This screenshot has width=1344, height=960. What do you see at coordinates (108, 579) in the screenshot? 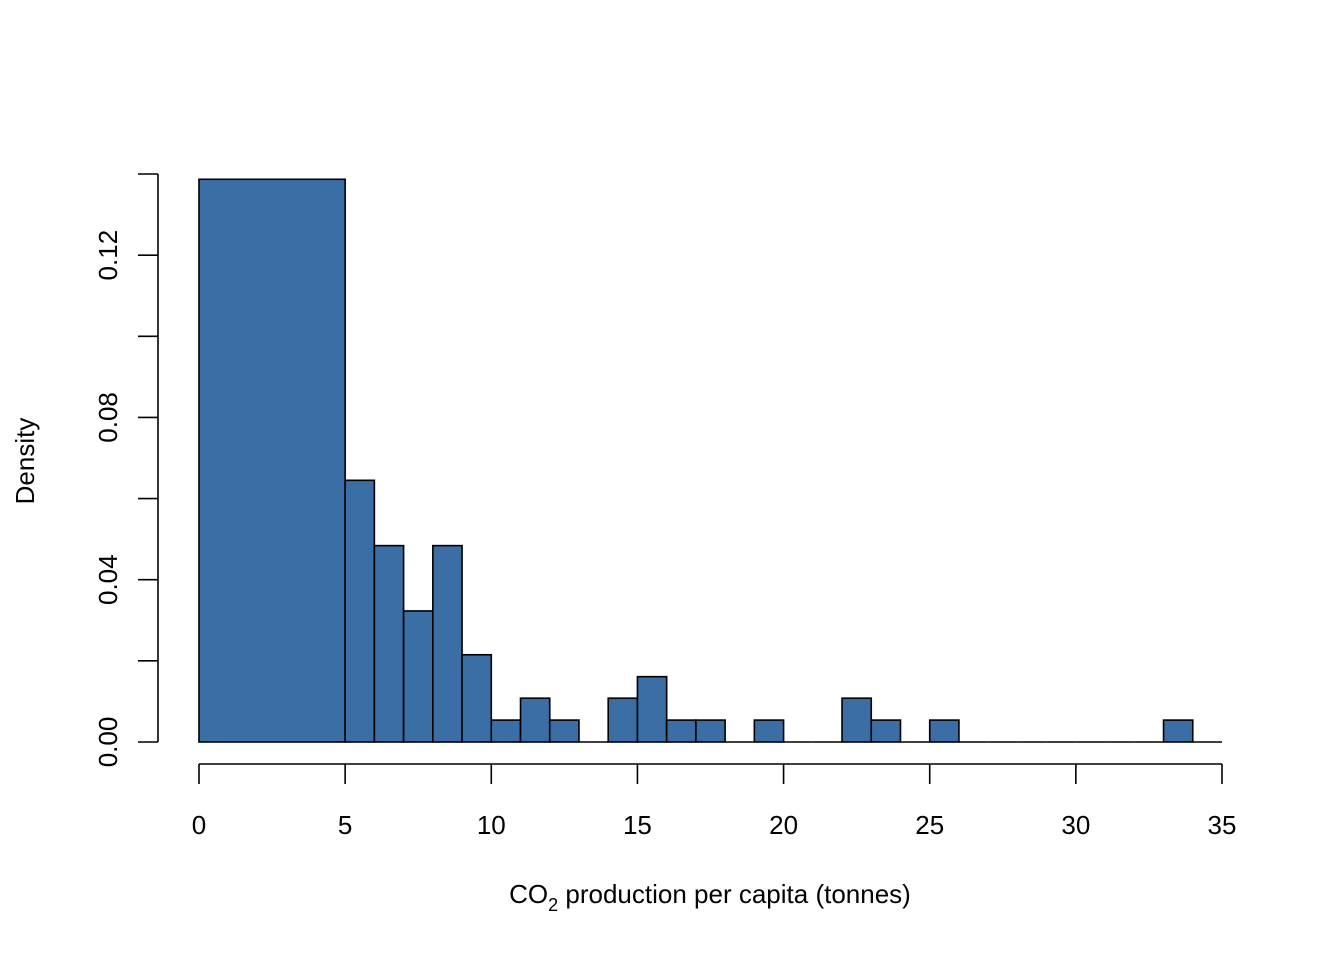
I see `y-tick-label-2: 0.04` at bounding box center [108, 579].